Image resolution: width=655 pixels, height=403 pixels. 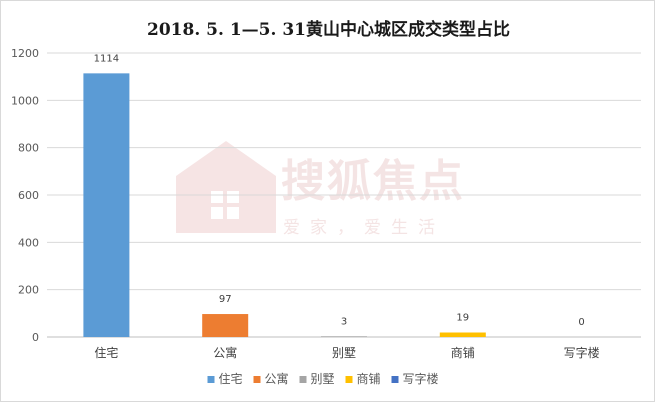 I want to click on y-tick-label: 600, so click(x=28, y=195).